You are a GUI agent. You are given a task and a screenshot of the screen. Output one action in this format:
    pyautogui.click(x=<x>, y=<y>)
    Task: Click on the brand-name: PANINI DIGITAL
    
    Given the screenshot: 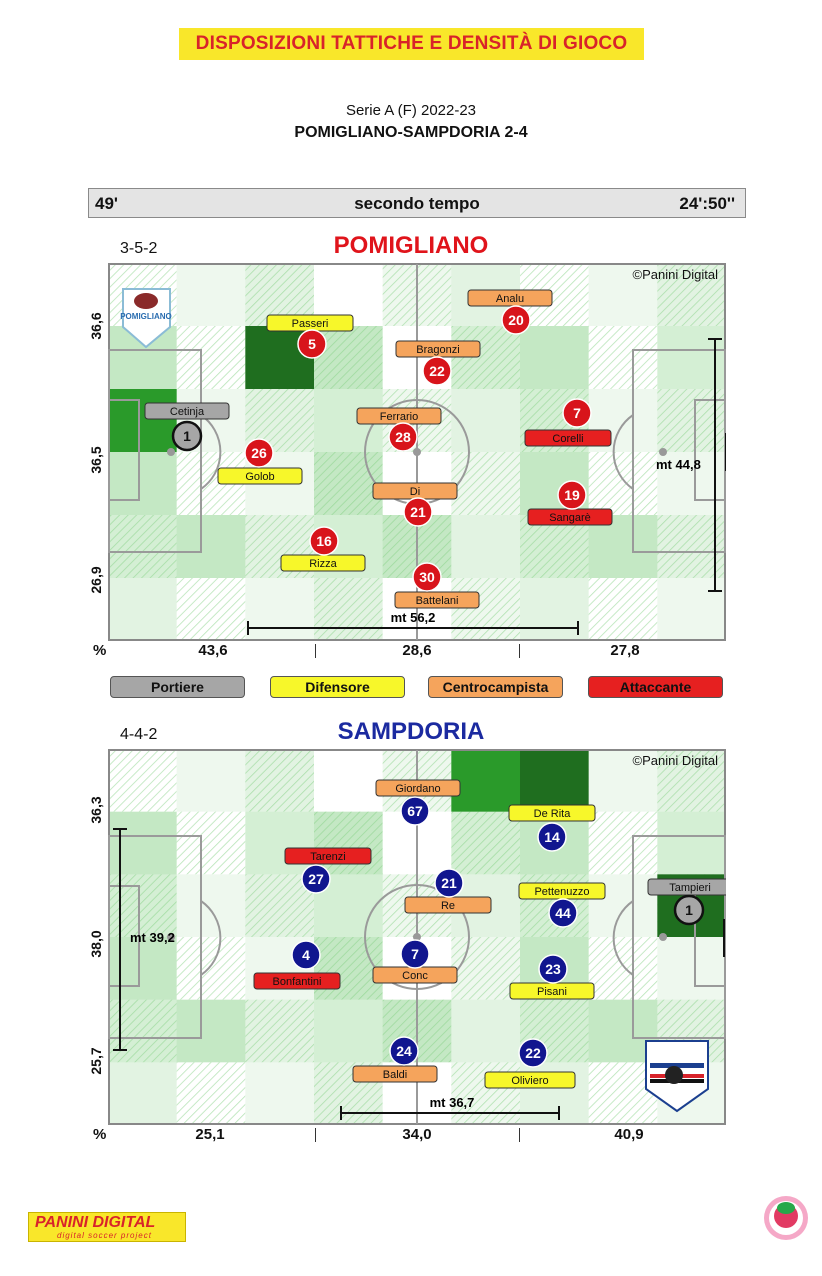 What is the action you would take?
    pyautogui.click(x=95, y=1222)
    